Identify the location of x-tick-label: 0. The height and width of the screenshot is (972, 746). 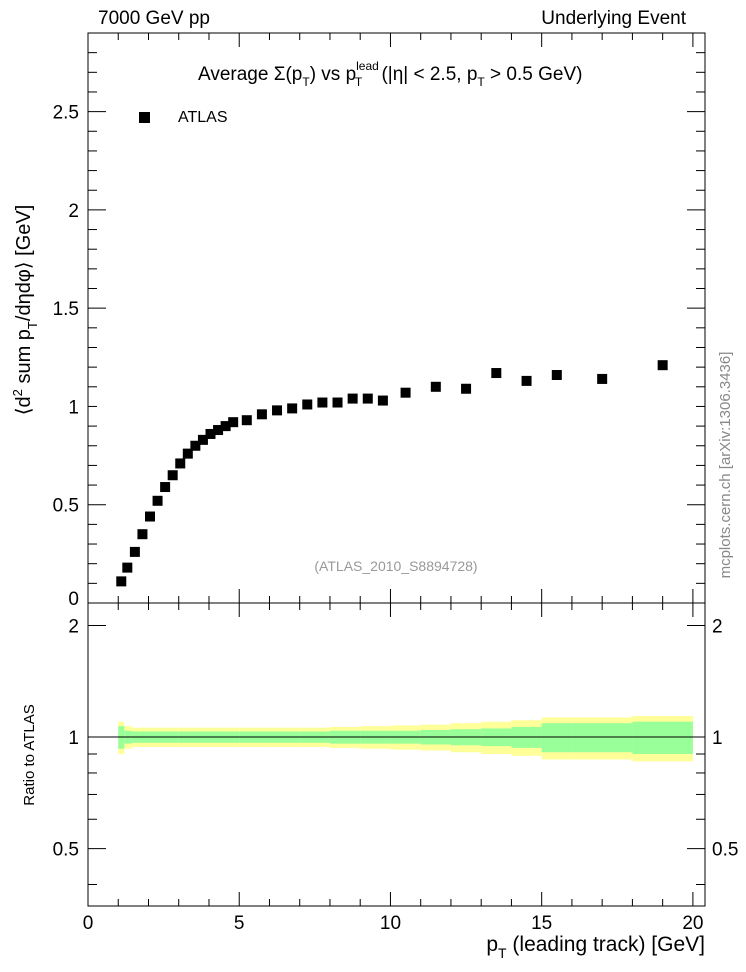
(88, 923).